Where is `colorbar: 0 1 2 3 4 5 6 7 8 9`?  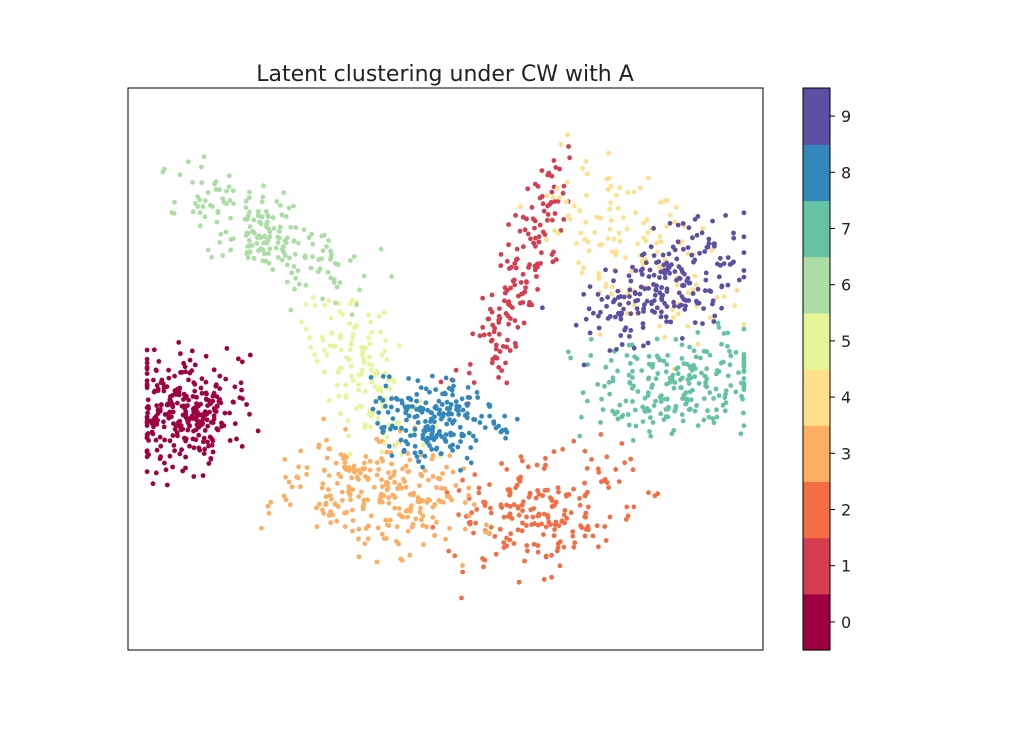
colorbar: 0 1 2 3 4 5 6 7 8 9 is located at coordinates (826, 369).